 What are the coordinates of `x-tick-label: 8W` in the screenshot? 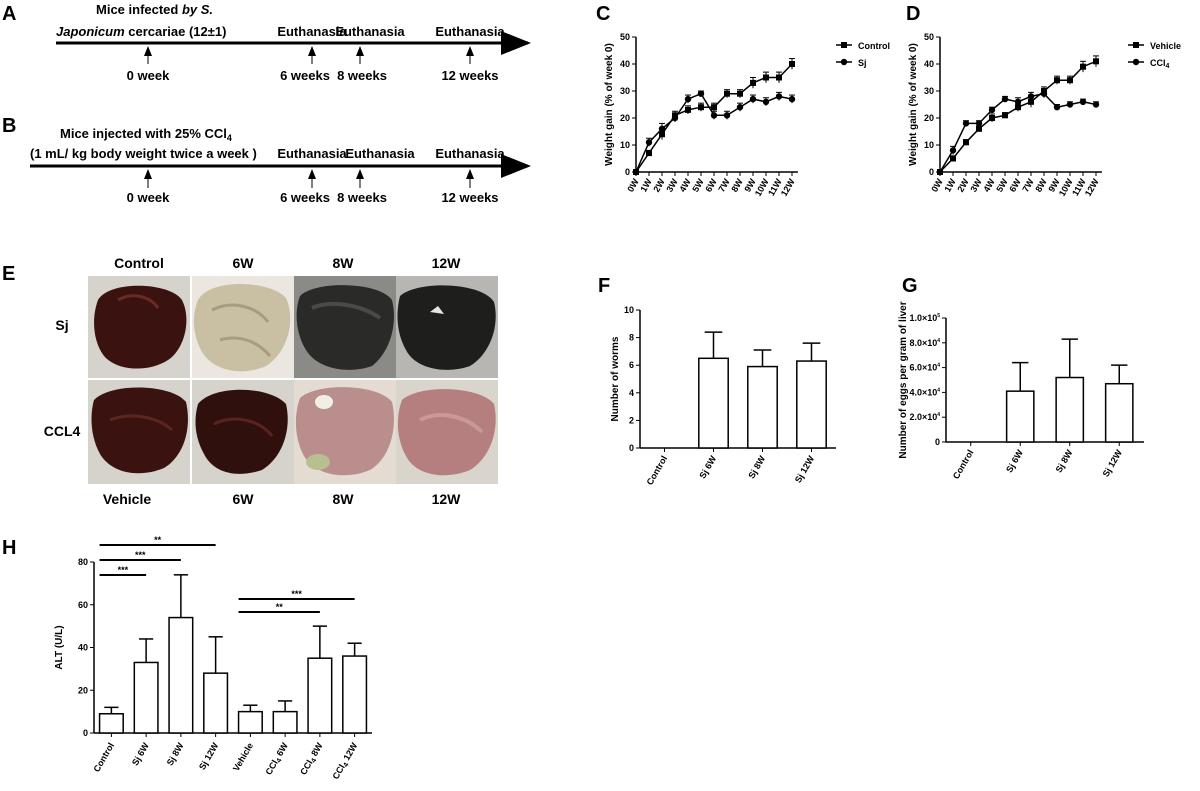 It's located at (737, 185).